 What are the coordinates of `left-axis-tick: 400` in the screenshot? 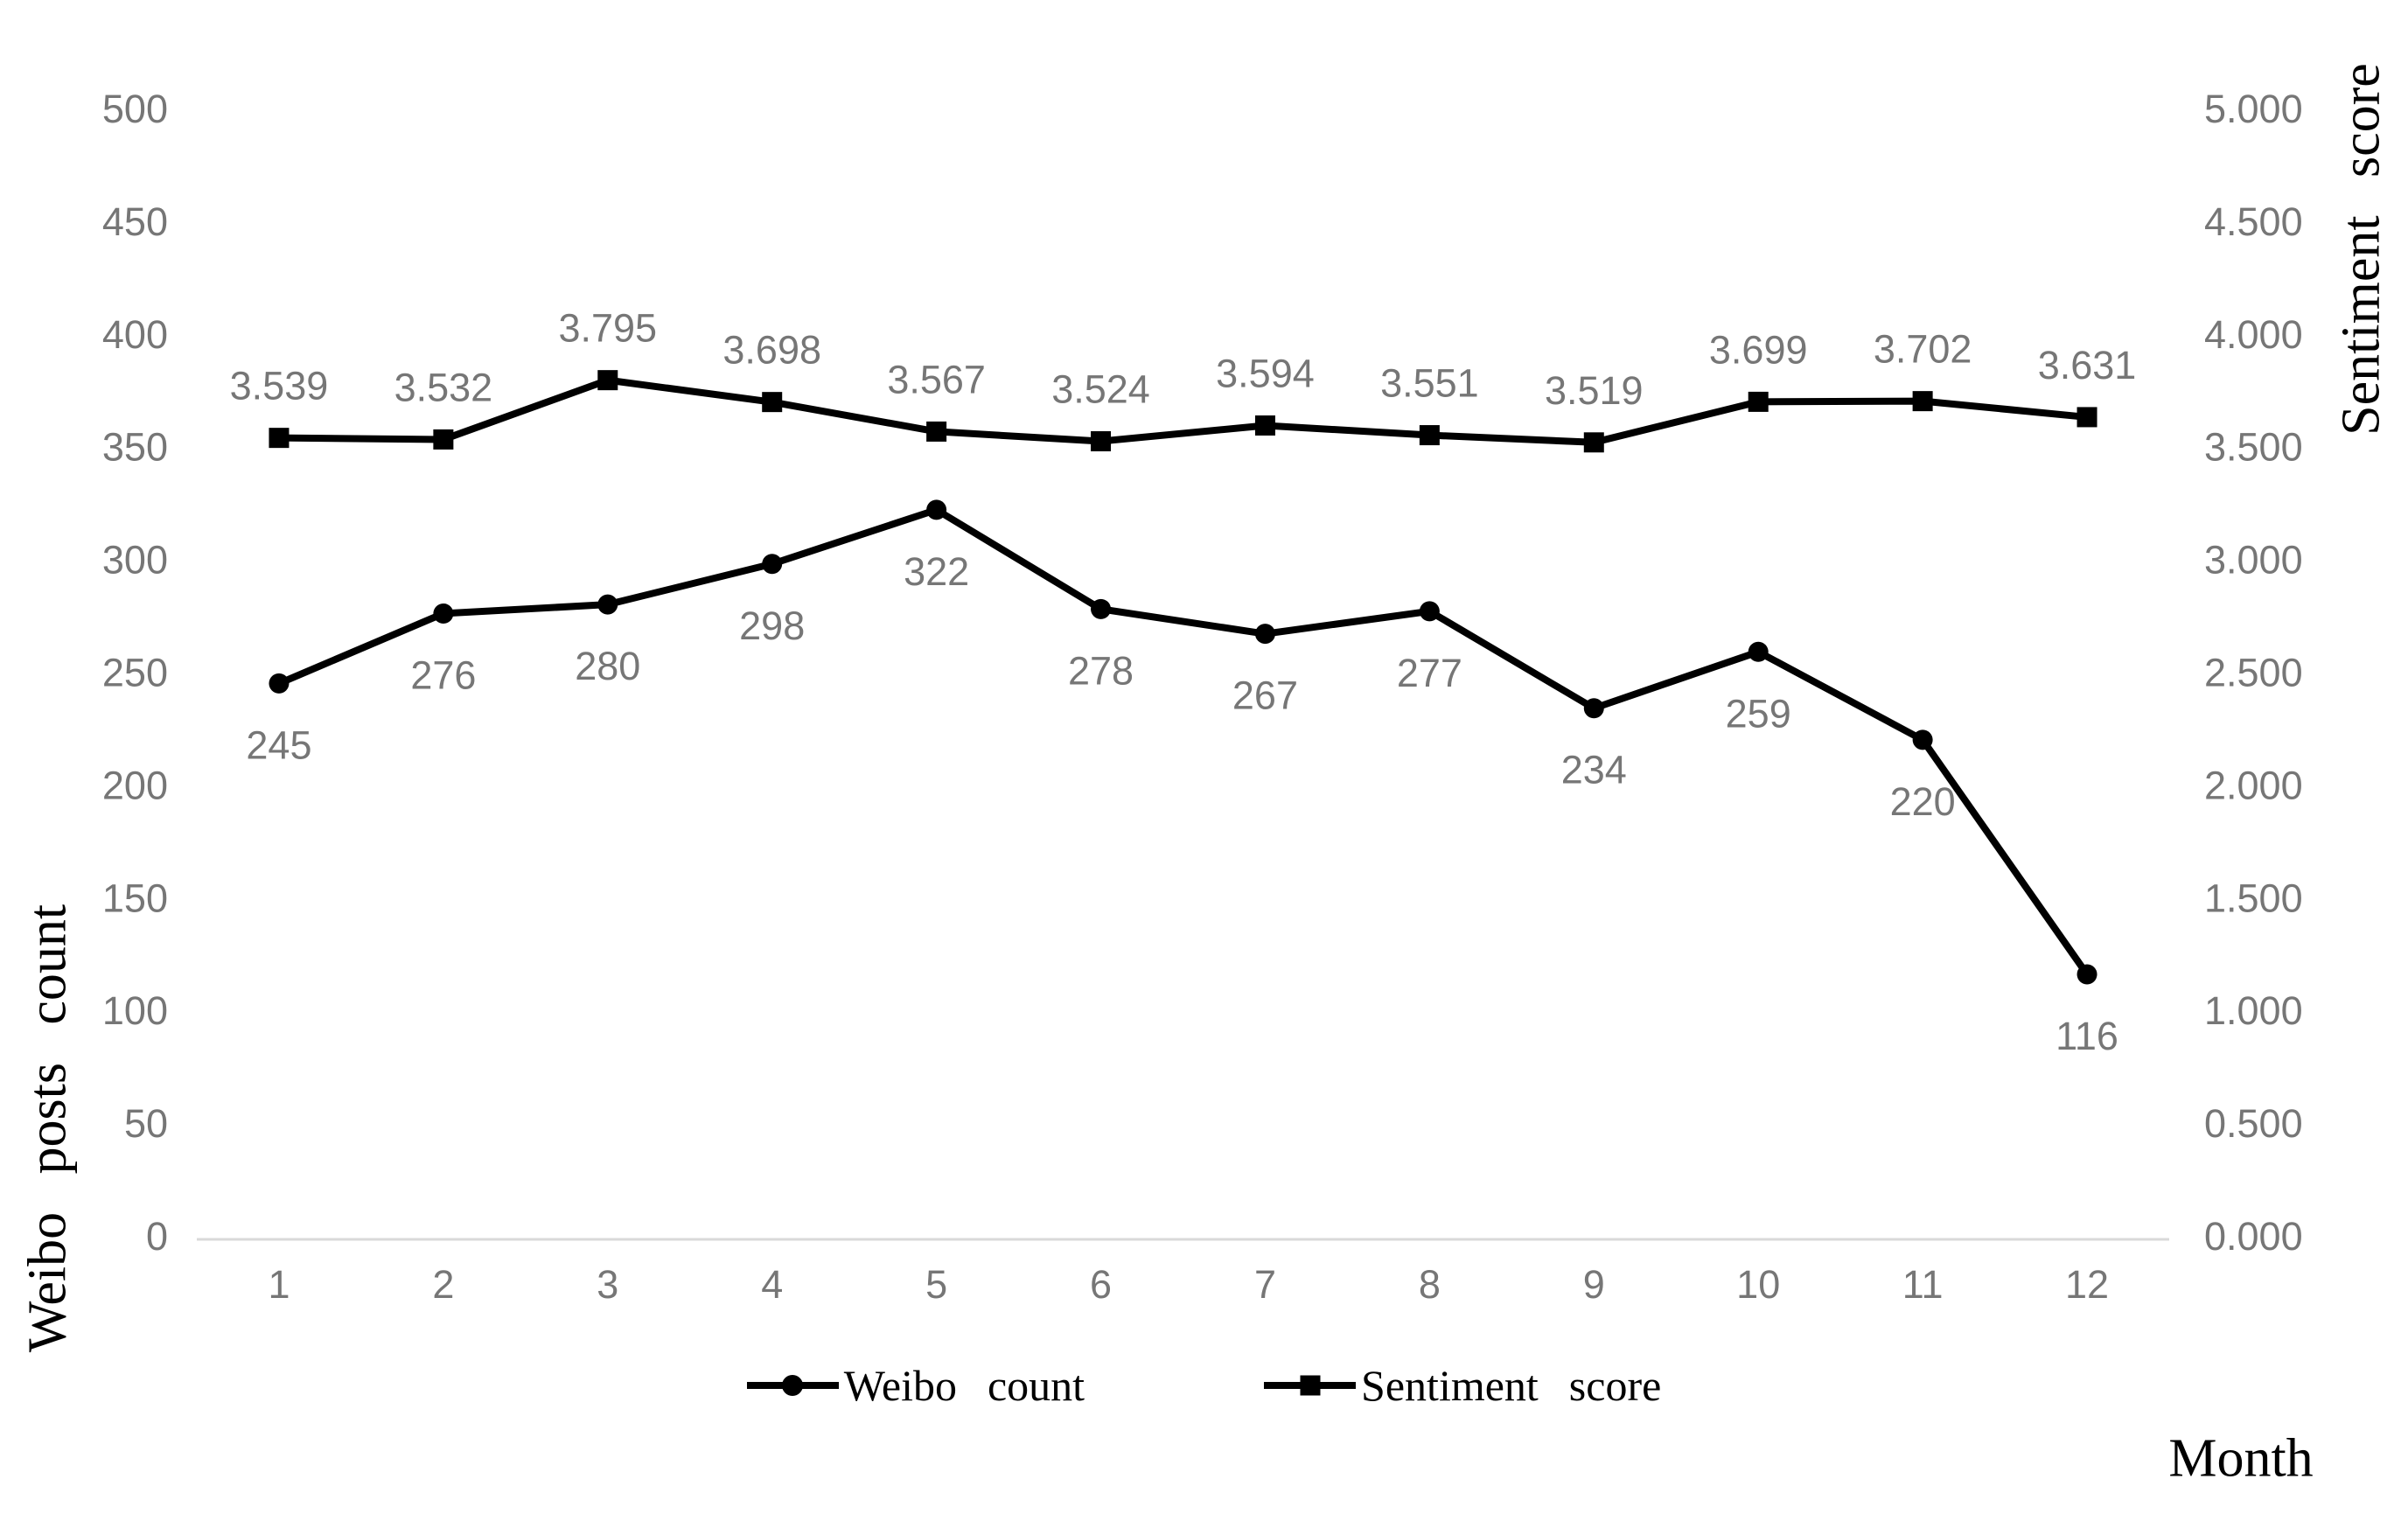 It's located at (135, 334).